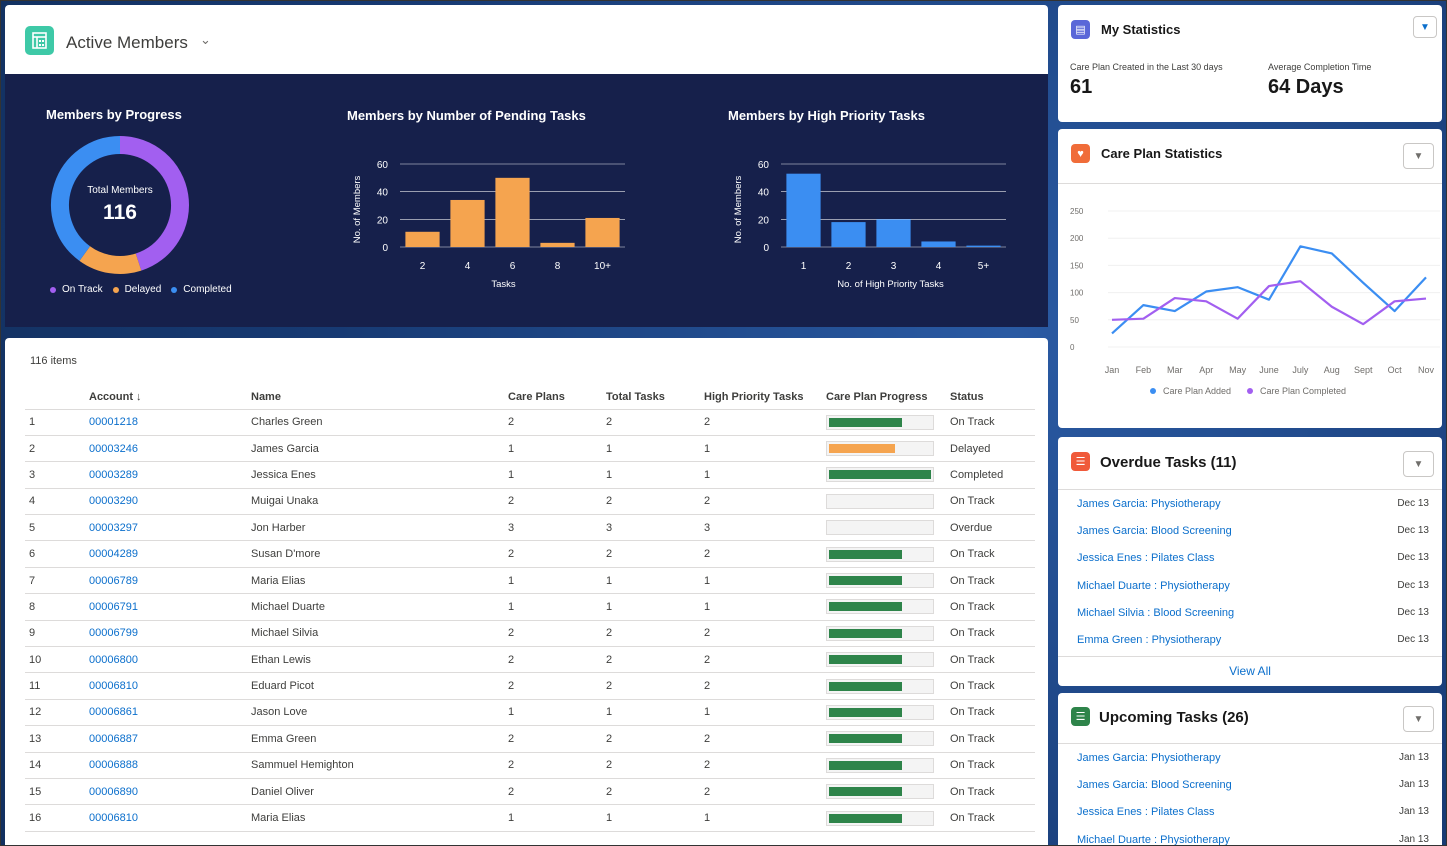 This screenshot has height=846, width=1447. Describe the element at coordinates (166, 449) in the screenshot. I see `account-link: 00003246` at that location.